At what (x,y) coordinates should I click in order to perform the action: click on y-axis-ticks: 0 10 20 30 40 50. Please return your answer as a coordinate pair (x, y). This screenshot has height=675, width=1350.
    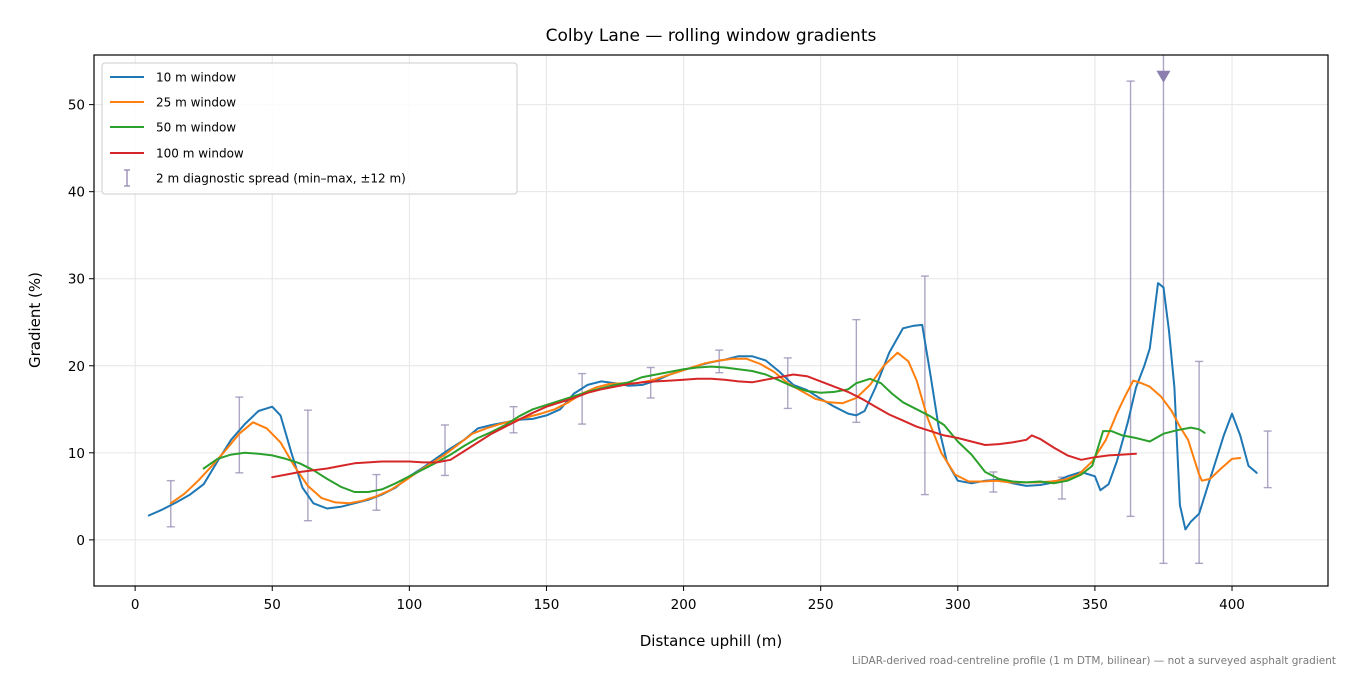
    Looking at the image, I should click on (81, 323).